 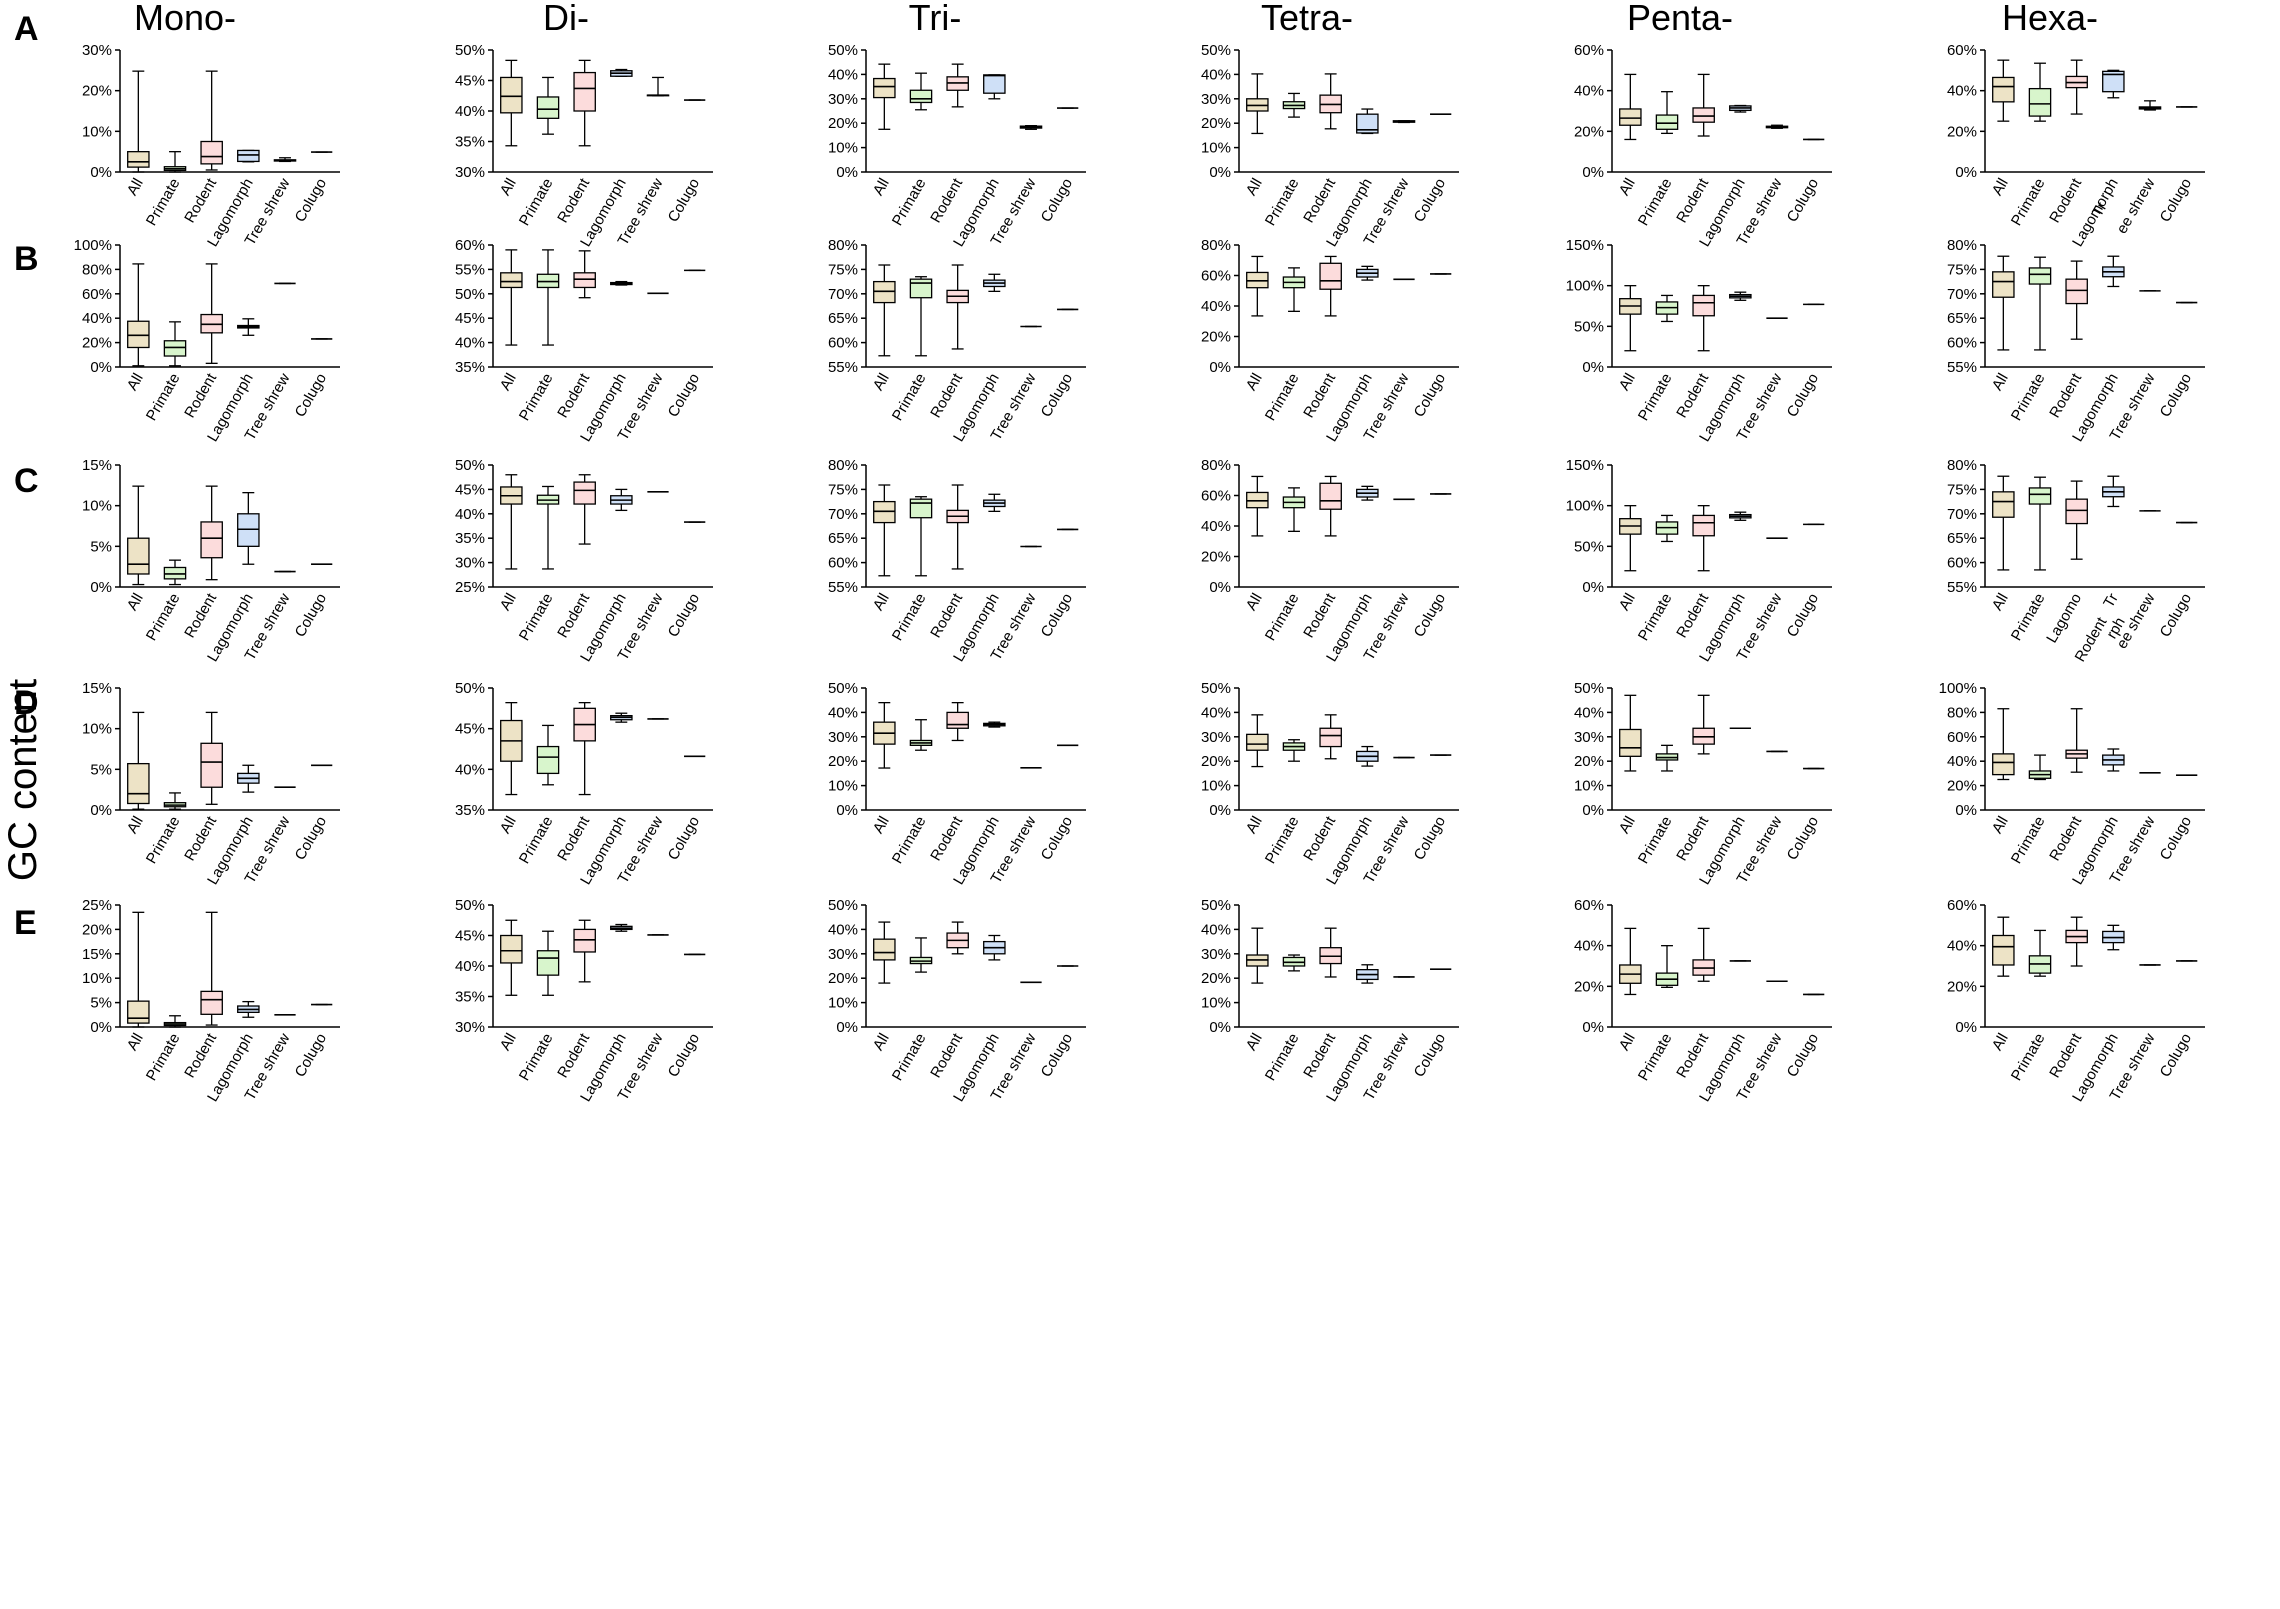 I want to click on y-tick-label: 70%, so click(x=1962, y=514).